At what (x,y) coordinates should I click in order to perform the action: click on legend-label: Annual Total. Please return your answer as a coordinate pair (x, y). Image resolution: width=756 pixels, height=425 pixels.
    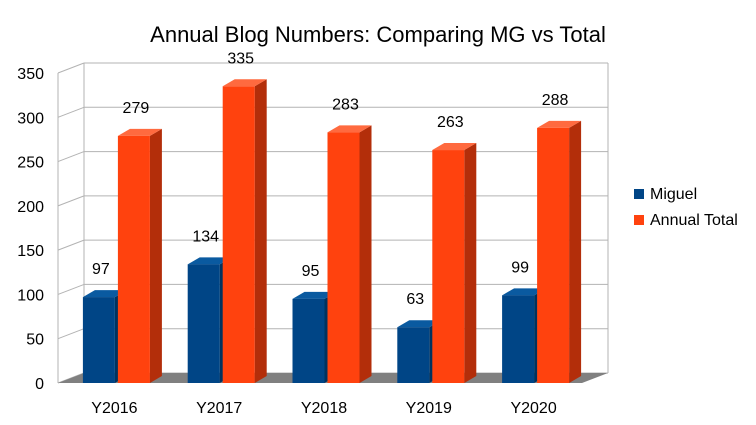
    Looking at the image, I should click on (694, 220).